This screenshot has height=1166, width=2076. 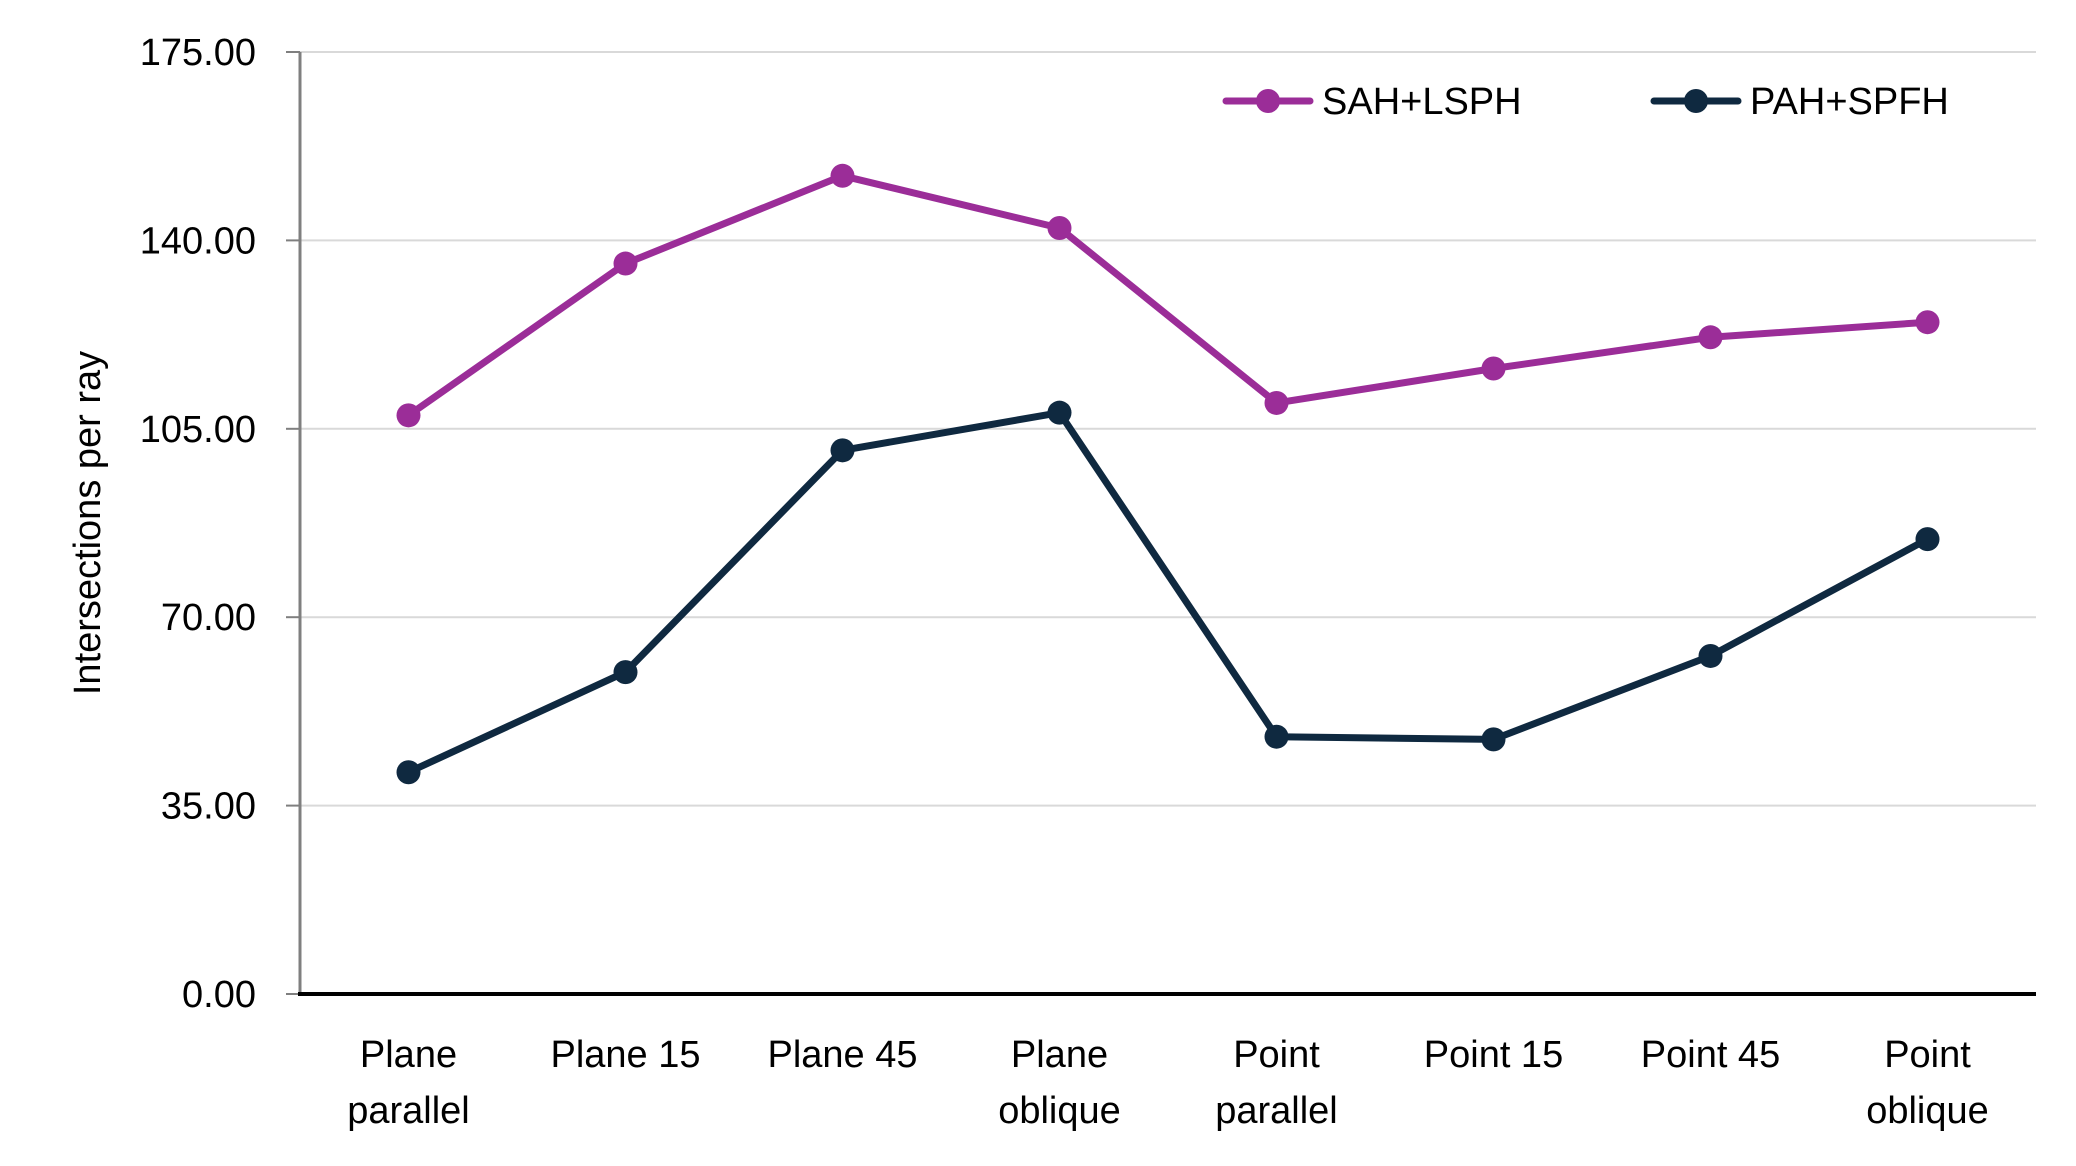 What do you see at coordinates (1710, 1055) in the screenshot?
I see `x-category-label: Point 45` at bounding box center [1710, 1055].